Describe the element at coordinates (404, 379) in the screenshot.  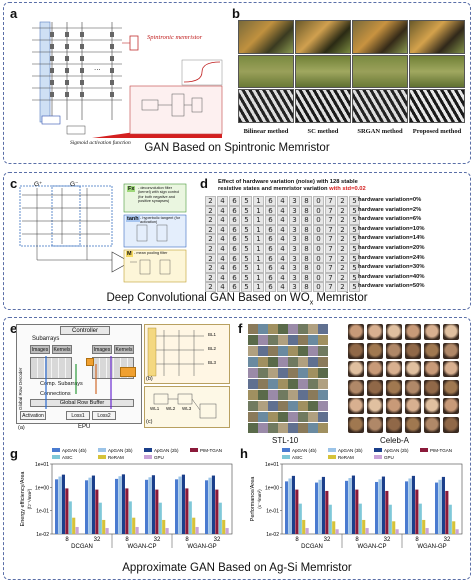
I see `celeba-grid` at that location.